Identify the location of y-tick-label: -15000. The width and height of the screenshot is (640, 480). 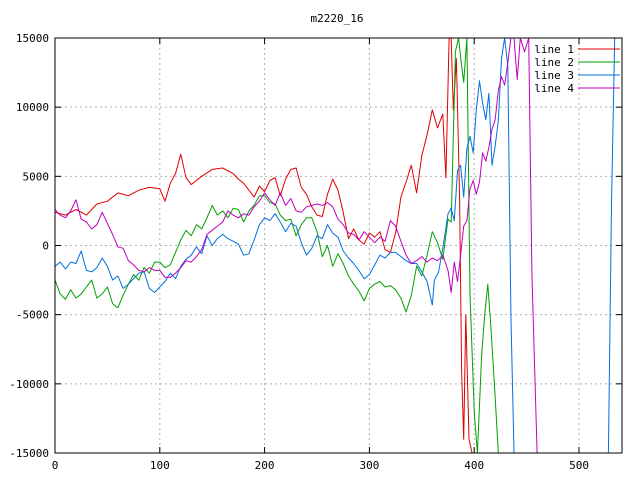
(29, 453).